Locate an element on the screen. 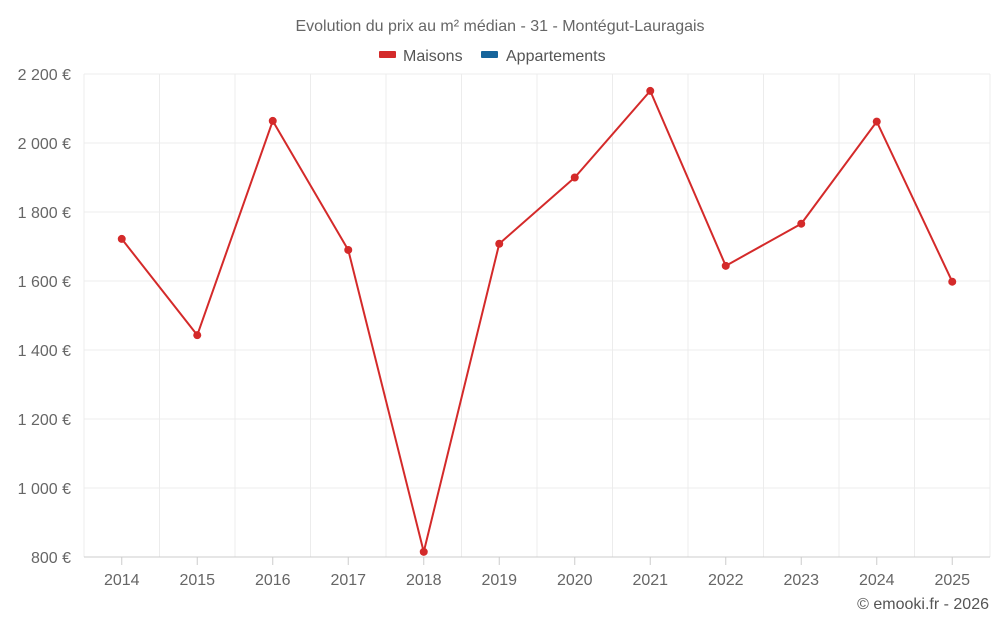 Image resolution: width=1000 pixels, height=625 pixels. x-tick-label: 2017 is located at coordinates (348, 580).